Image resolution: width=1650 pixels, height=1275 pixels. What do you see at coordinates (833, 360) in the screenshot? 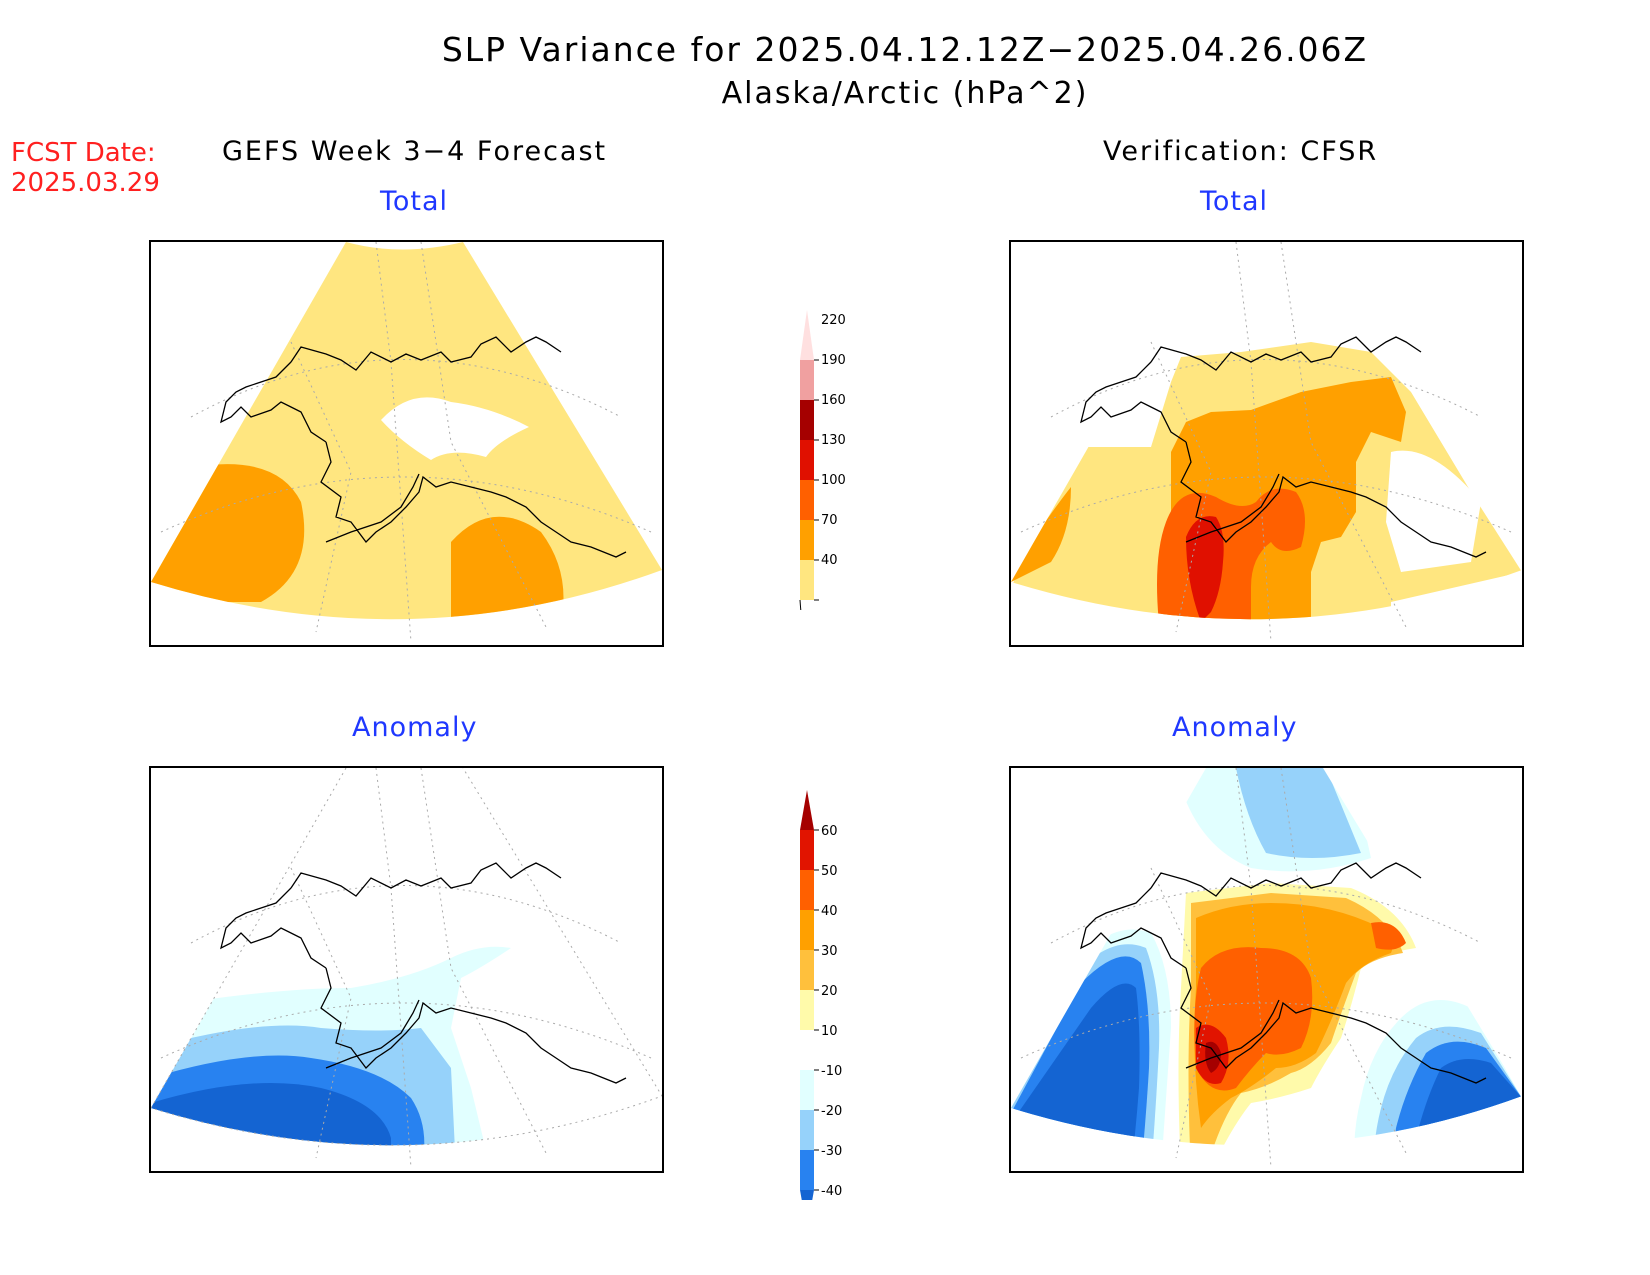
I see `colorbar-label: 190` at bounding box center [833, 360].